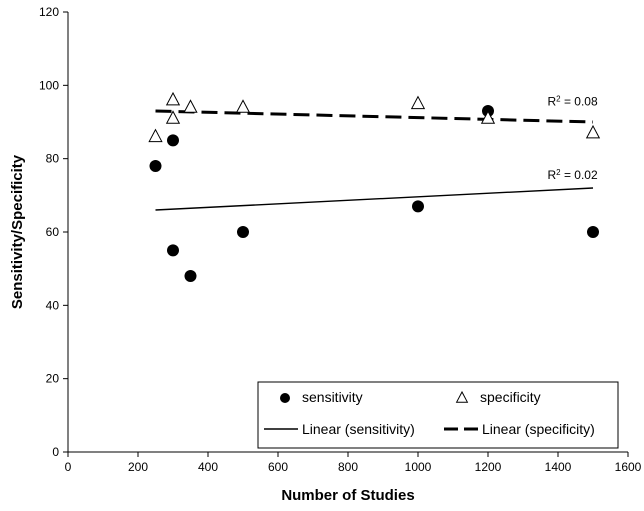 The height and width of the screenshot is (511, 644). What do you see at coordinates (488, 467) in the screenshot?
I see `x-tick-label: 1200` at bounding box center [488, 467].